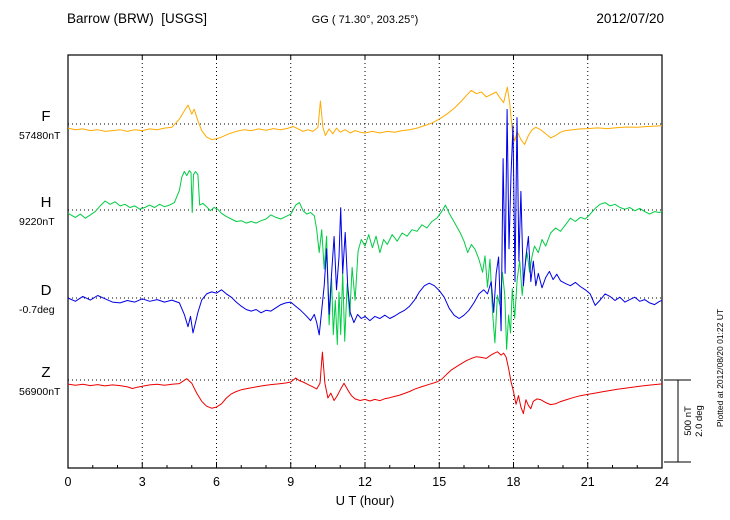  I want to click on series-labels: F 57480nT H 9220nT D -0.7deg Z 56900nT, so click(40, 253).